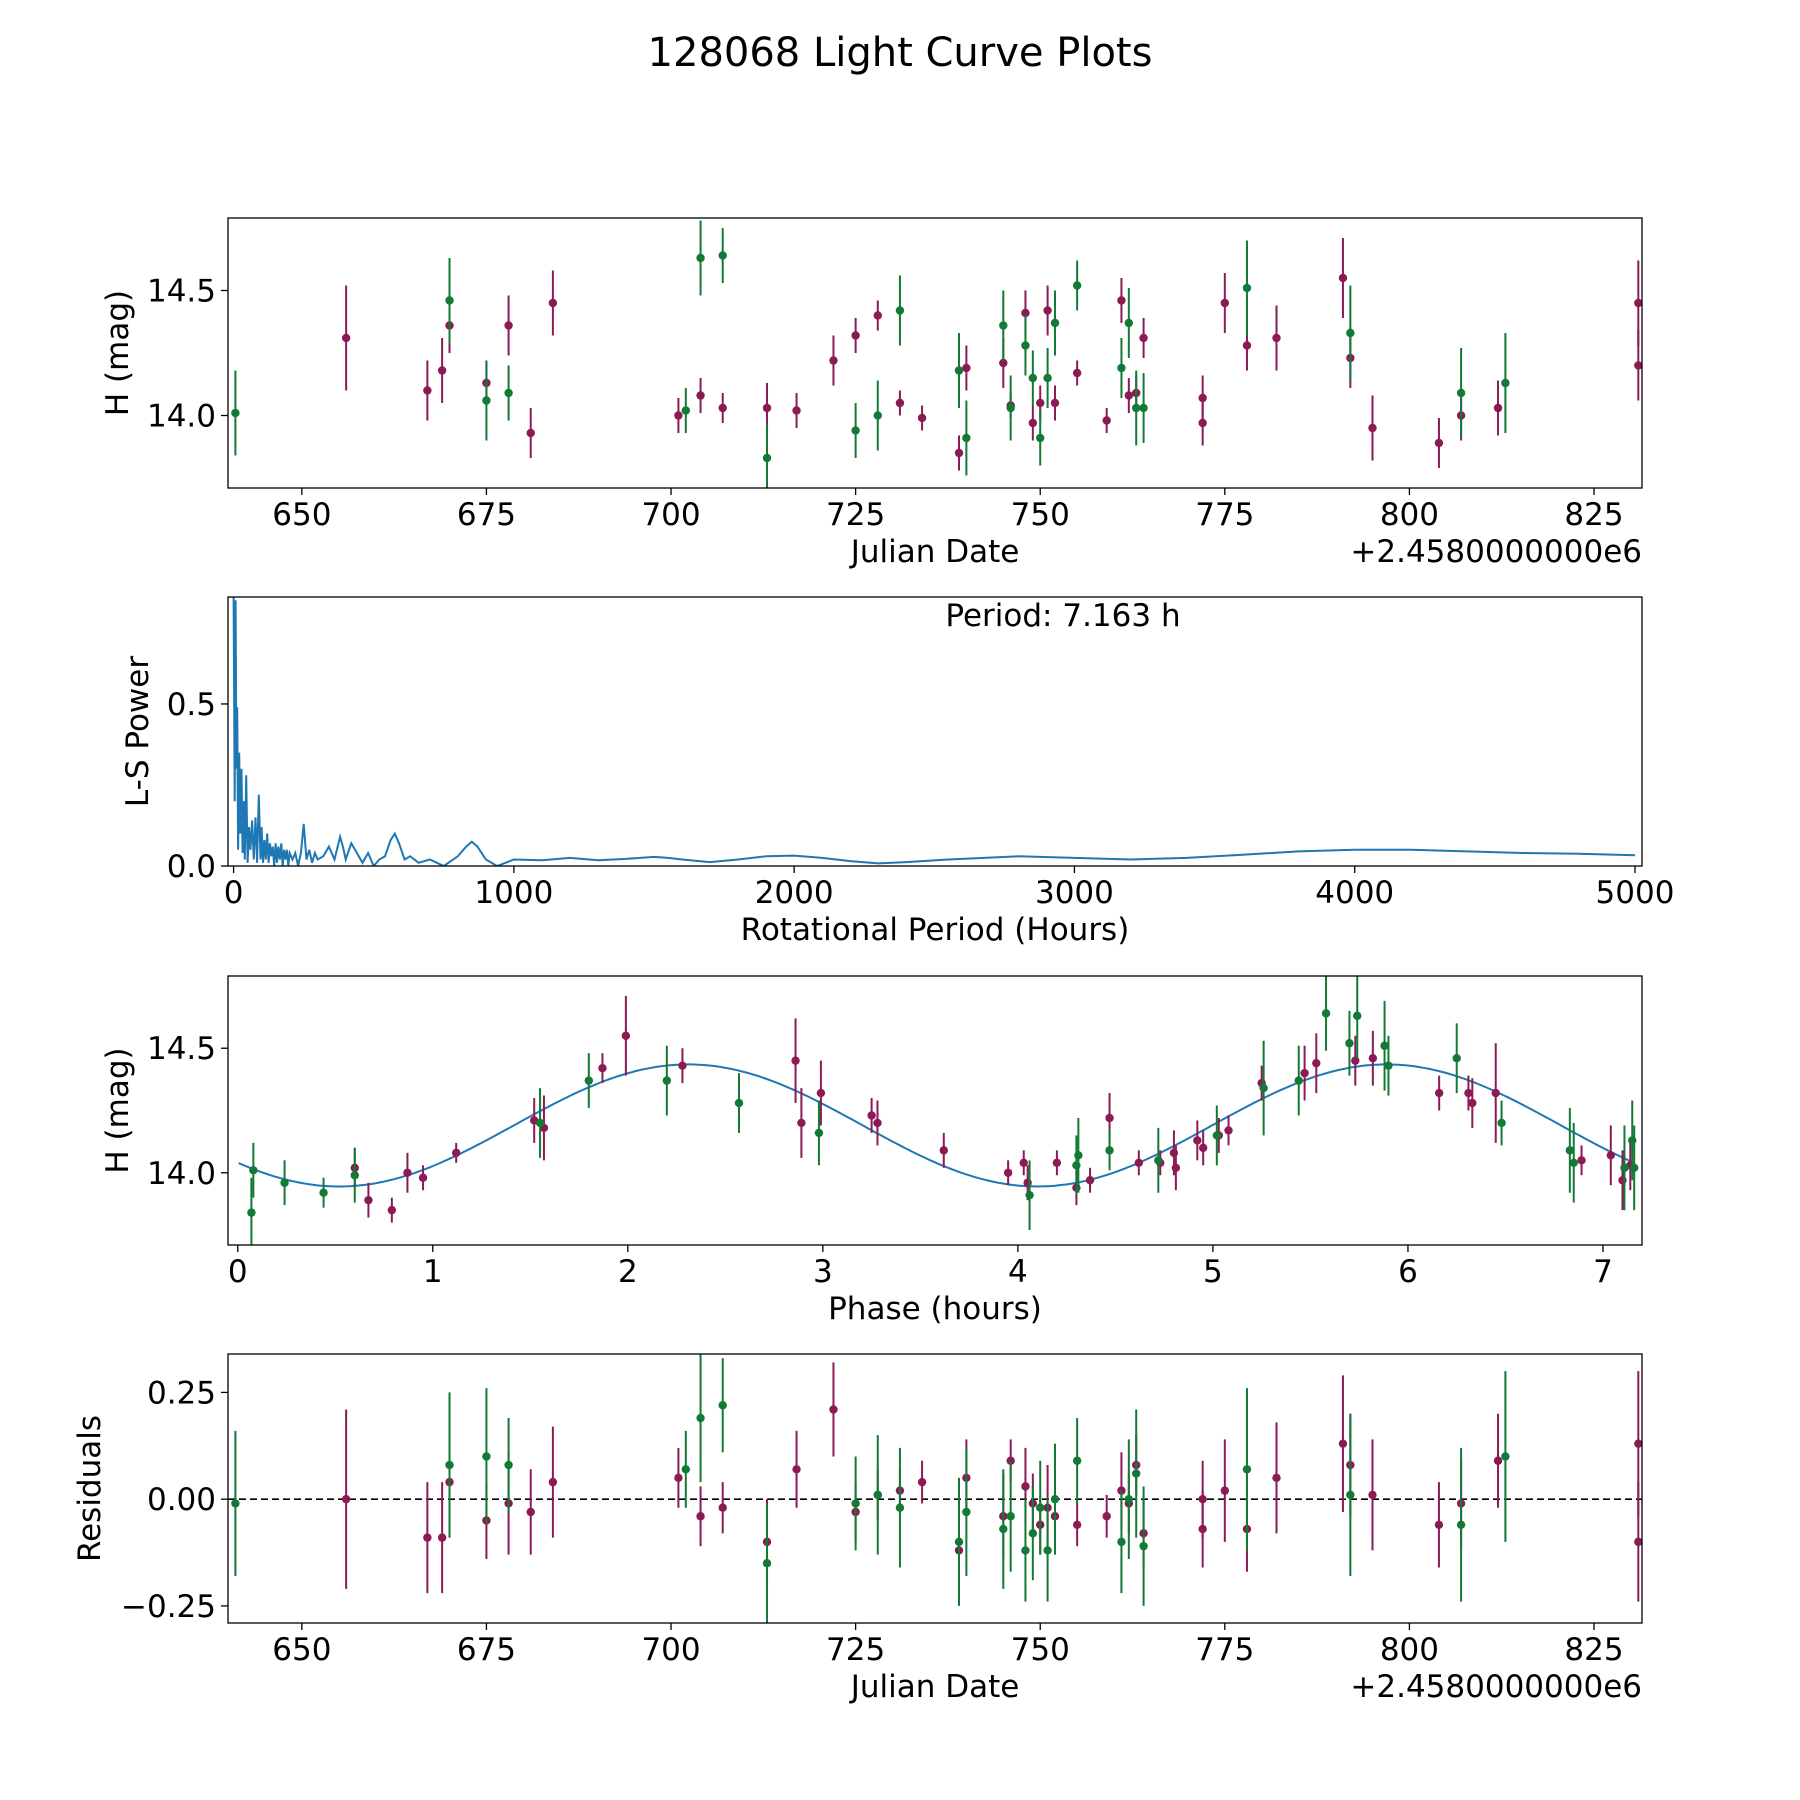  I want to click on x-tick-label: 675, so click(486, 515).